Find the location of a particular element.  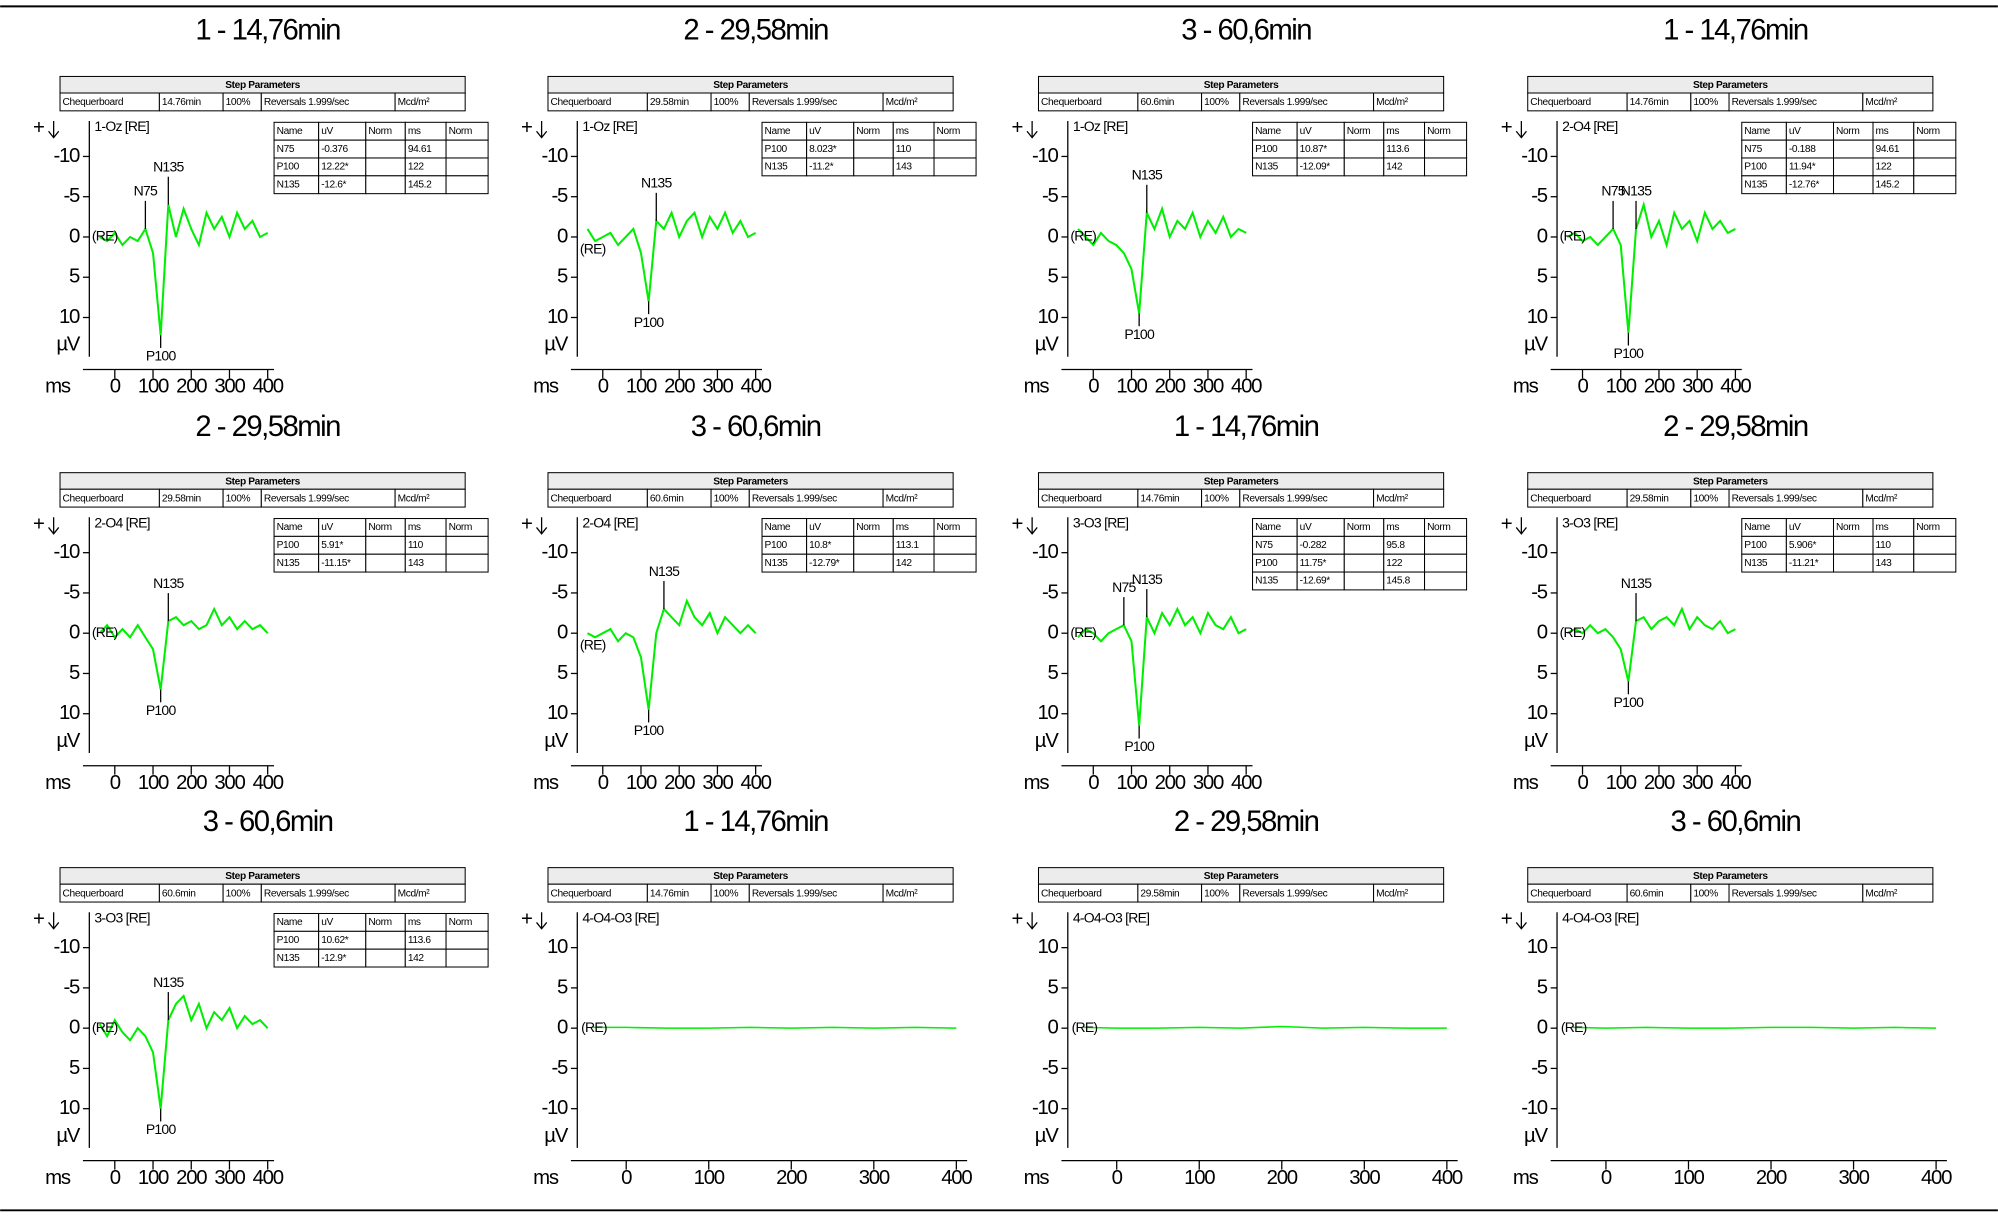

step-value: 60.6min is located at coordinates (179, 893).